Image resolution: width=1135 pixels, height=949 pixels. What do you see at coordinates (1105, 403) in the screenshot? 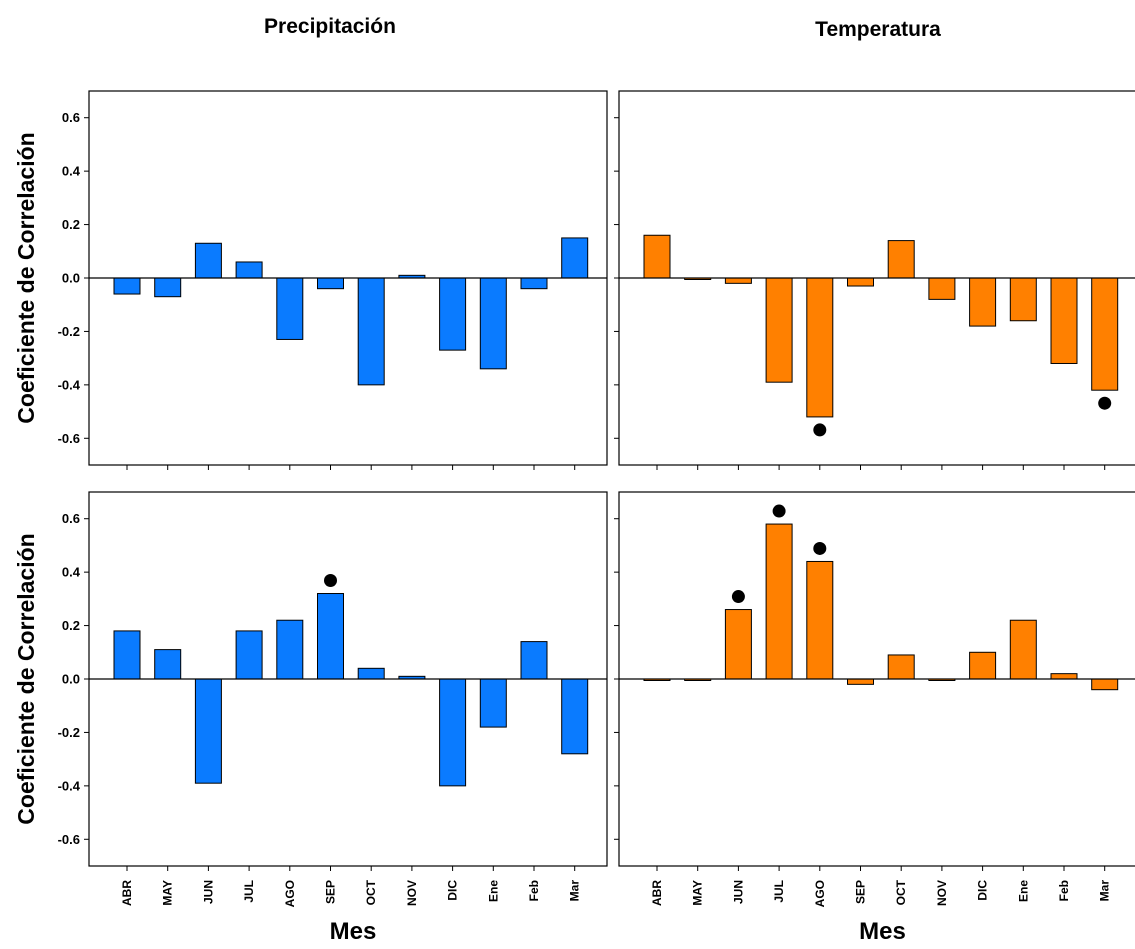
I see `significance-marker-mar` at bounding box center [1105, 403].